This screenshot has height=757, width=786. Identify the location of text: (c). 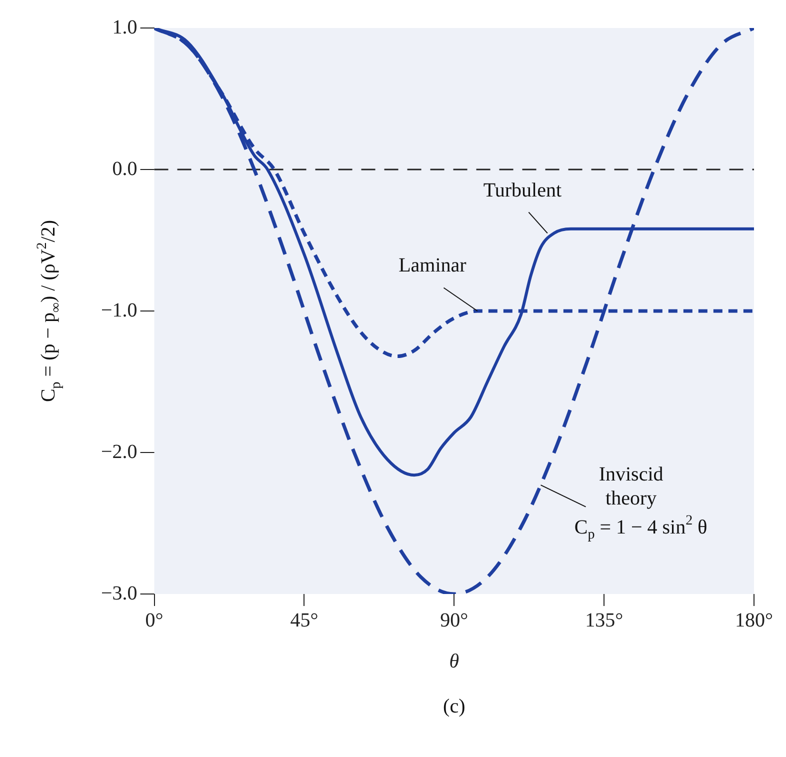
(454, 706).